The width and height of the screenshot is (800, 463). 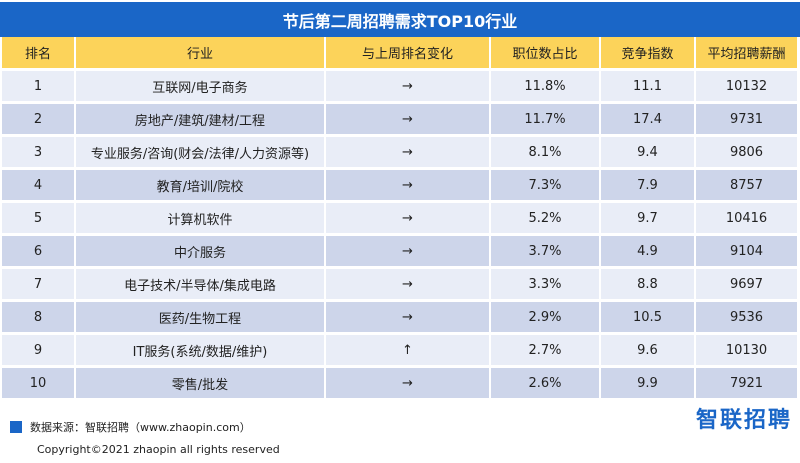 I want to click on table-row: 4 教育/培训/院校 → 7.3% 7.9 8757, so click(x=400, y=185).